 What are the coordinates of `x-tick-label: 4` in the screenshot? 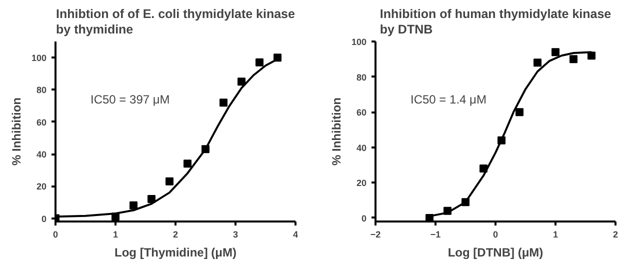 It's located at (295, 235).